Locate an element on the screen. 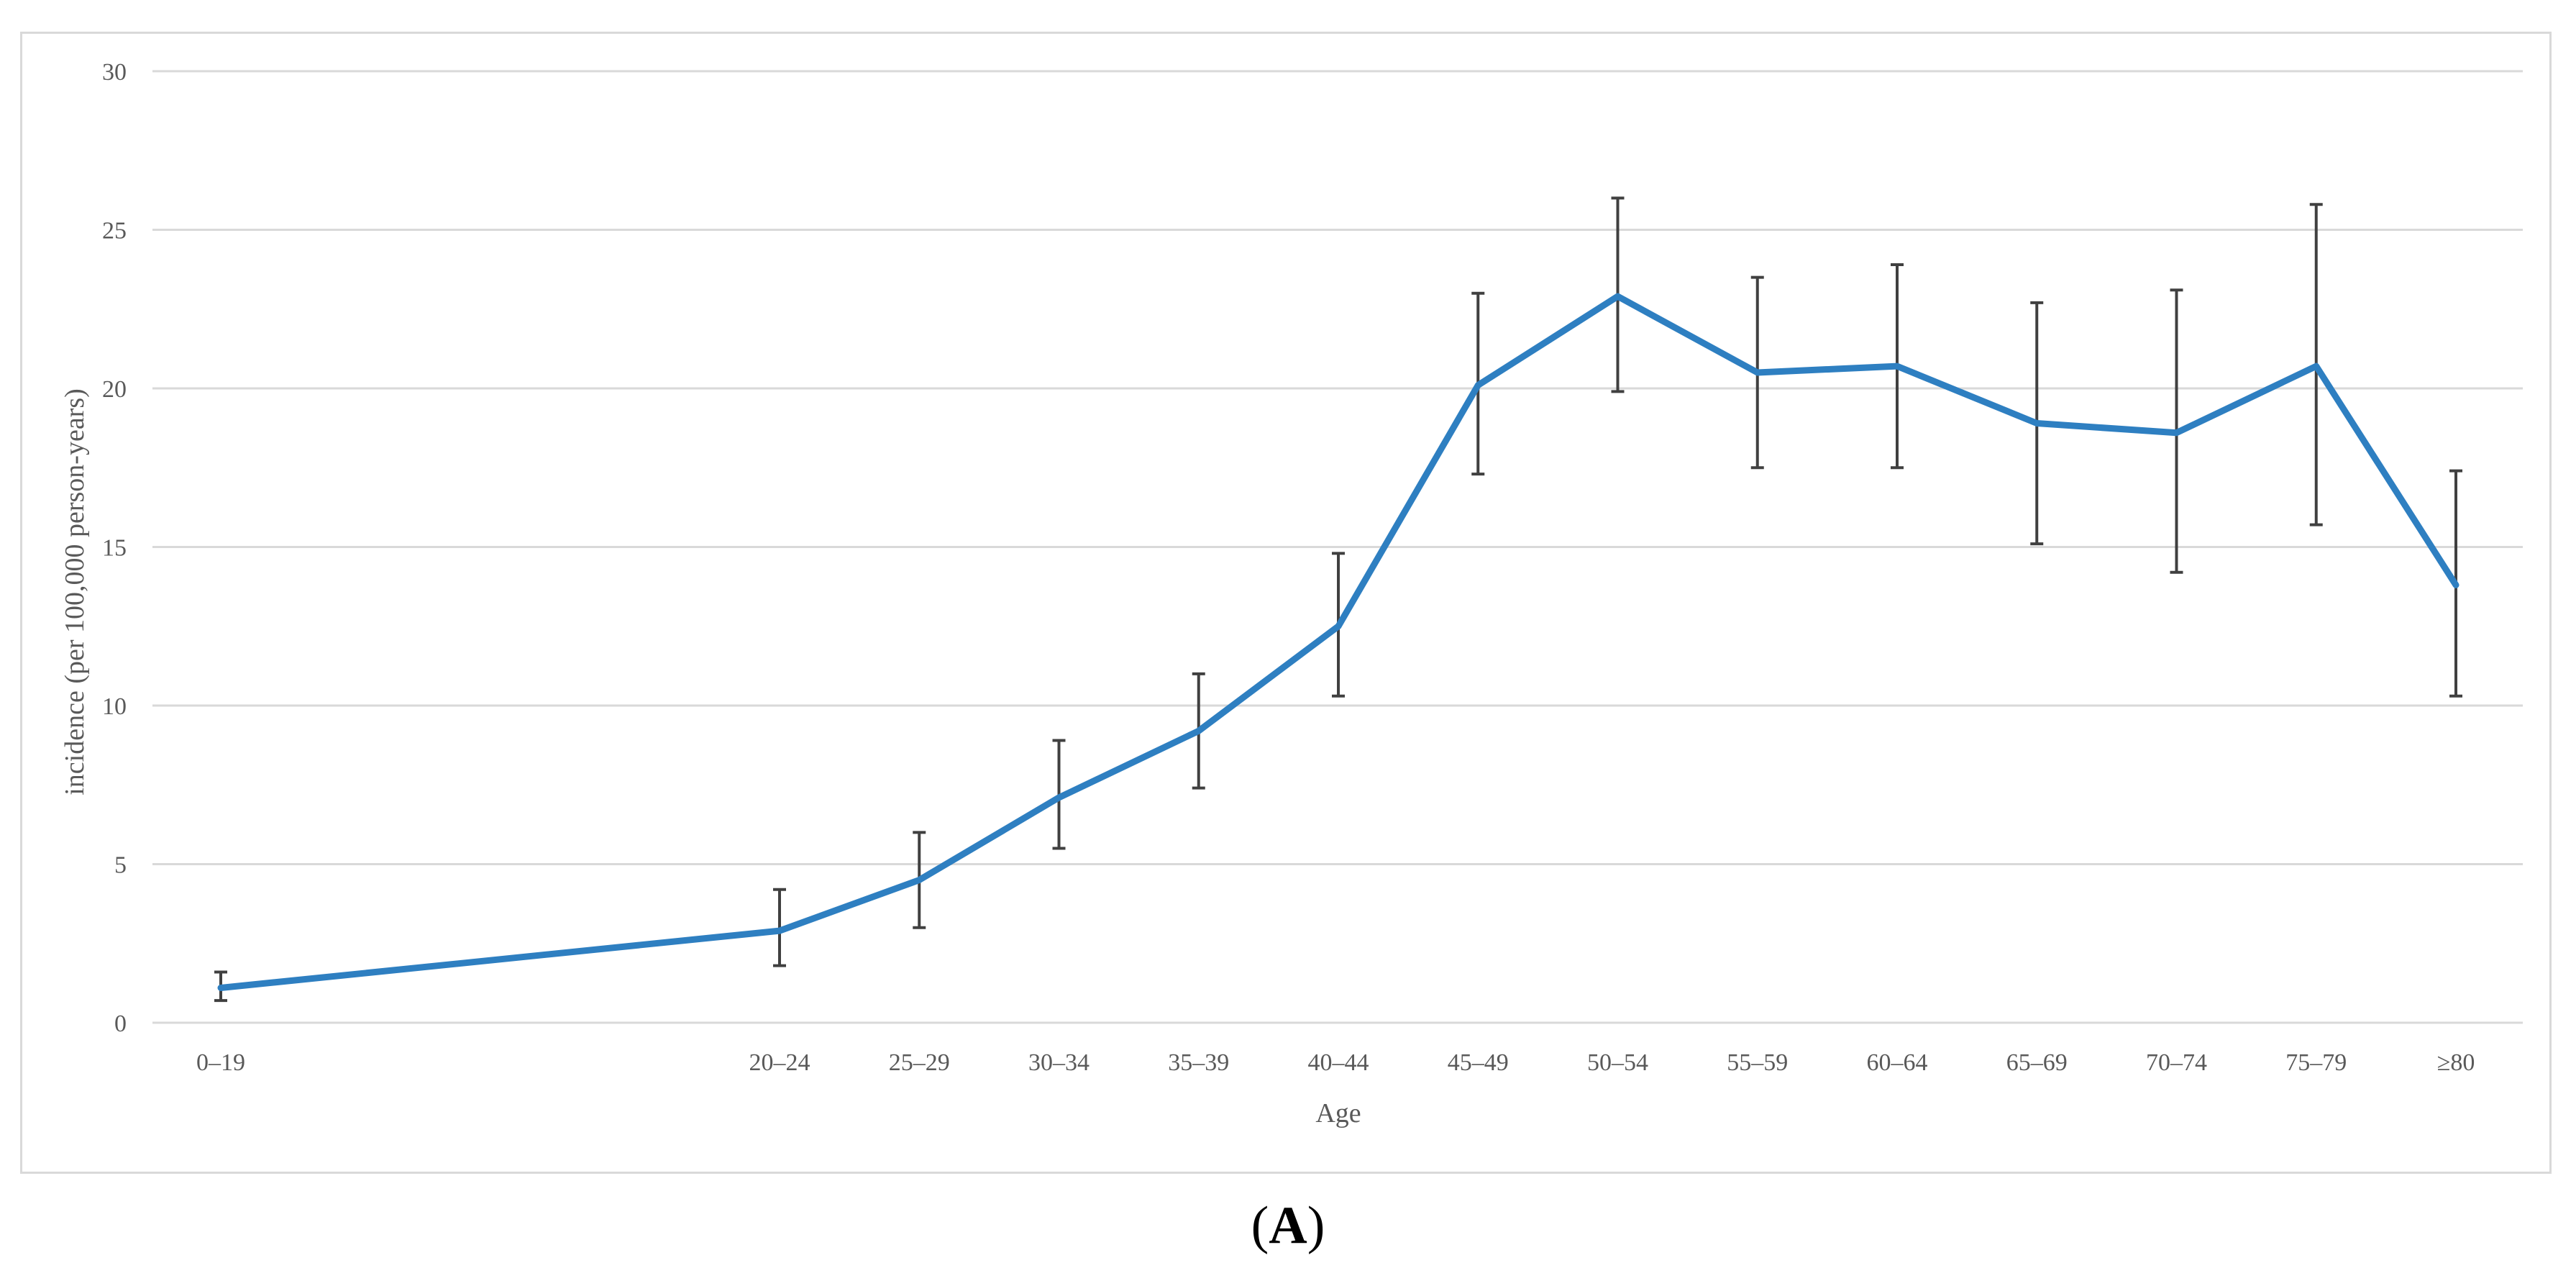 The width and height of the screenshot is (2576, 1268). x-tick-label: 65–69 is located at coordinates (2037, 1062).